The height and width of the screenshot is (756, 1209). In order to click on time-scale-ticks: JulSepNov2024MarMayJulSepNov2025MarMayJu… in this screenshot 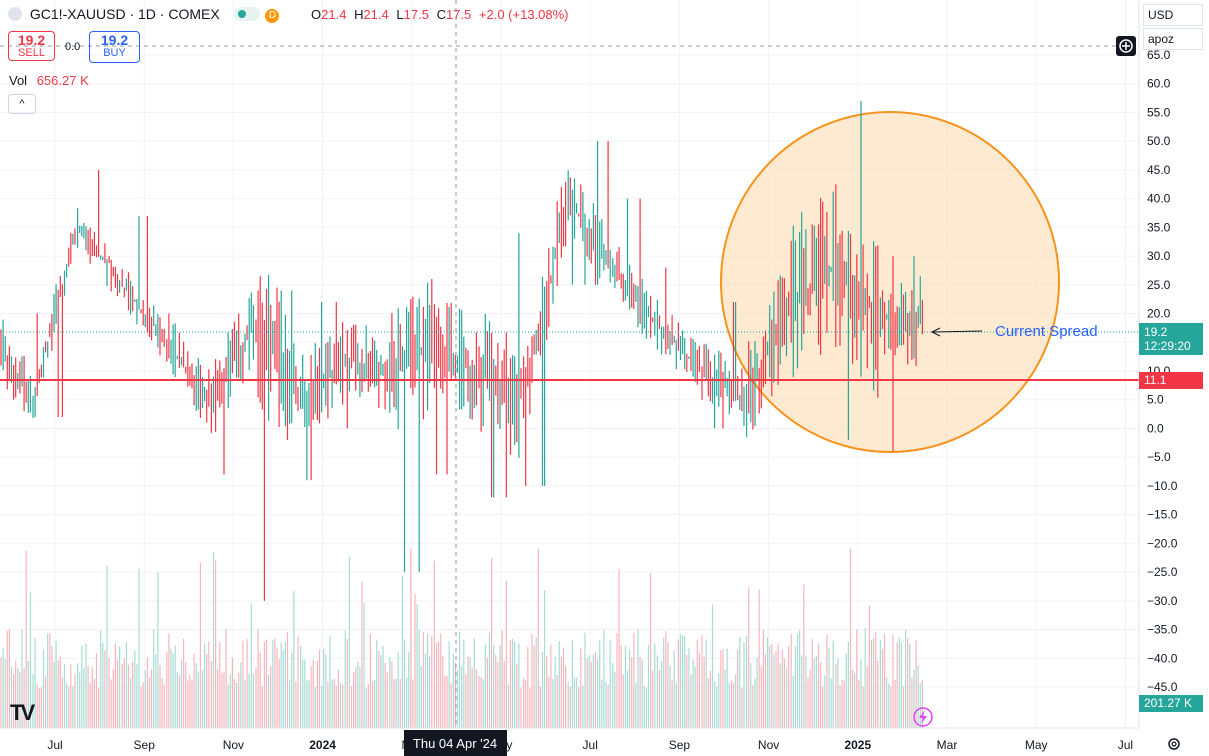, I will do `click(590, 745)`.